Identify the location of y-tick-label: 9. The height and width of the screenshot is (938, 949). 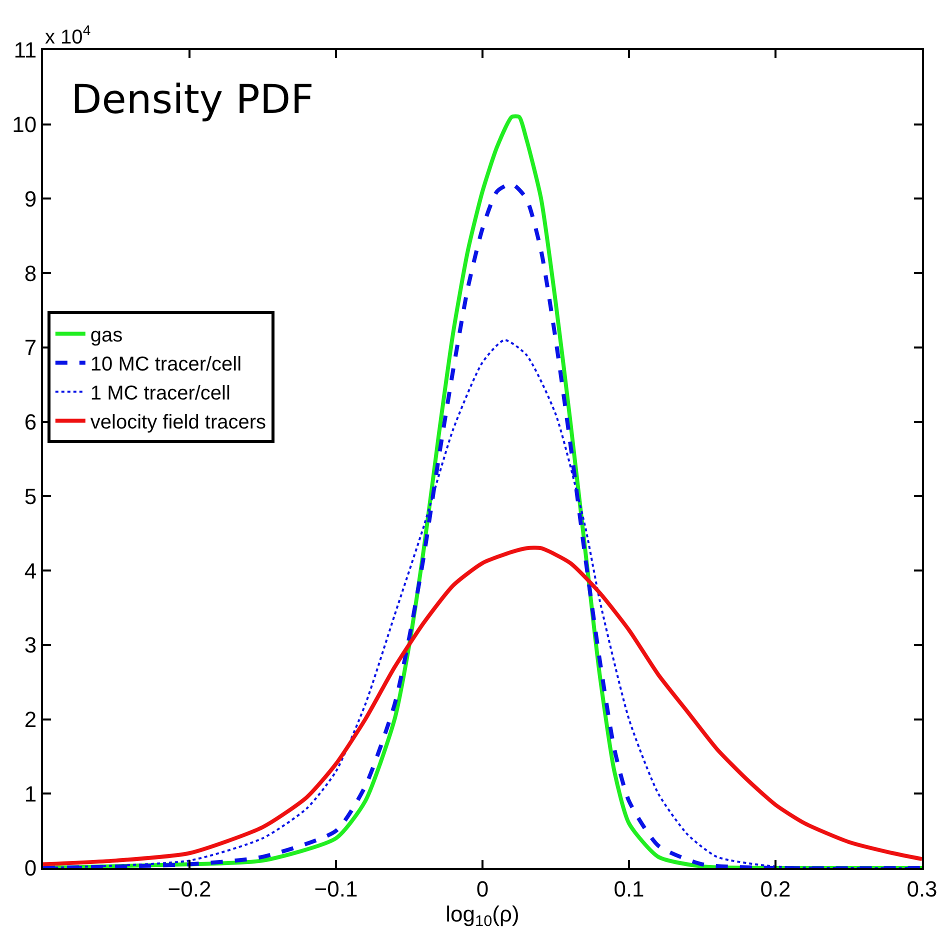
(30, 199).